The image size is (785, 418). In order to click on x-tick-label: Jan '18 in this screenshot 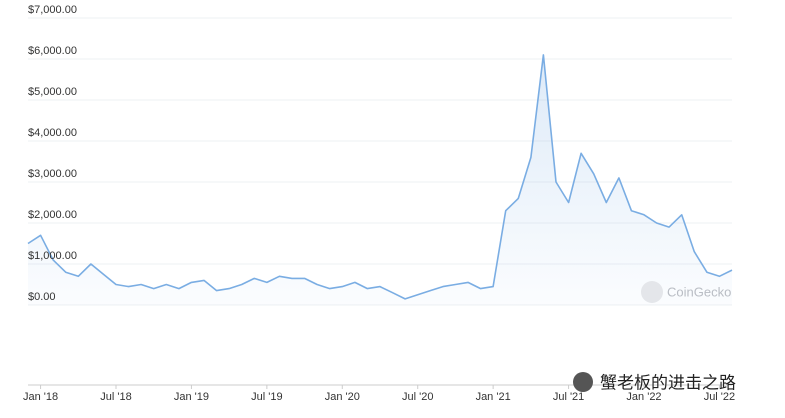, I will do `click(40, 397)`.